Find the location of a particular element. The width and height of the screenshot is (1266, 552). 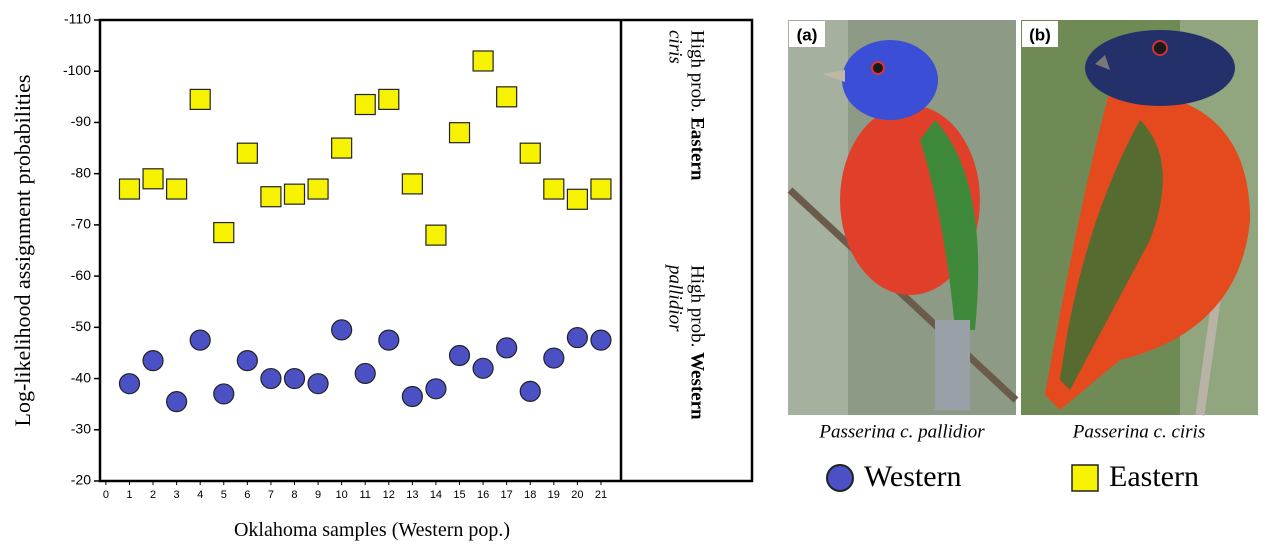

x-tick-label: 10 is located at coordinates (342, 495).